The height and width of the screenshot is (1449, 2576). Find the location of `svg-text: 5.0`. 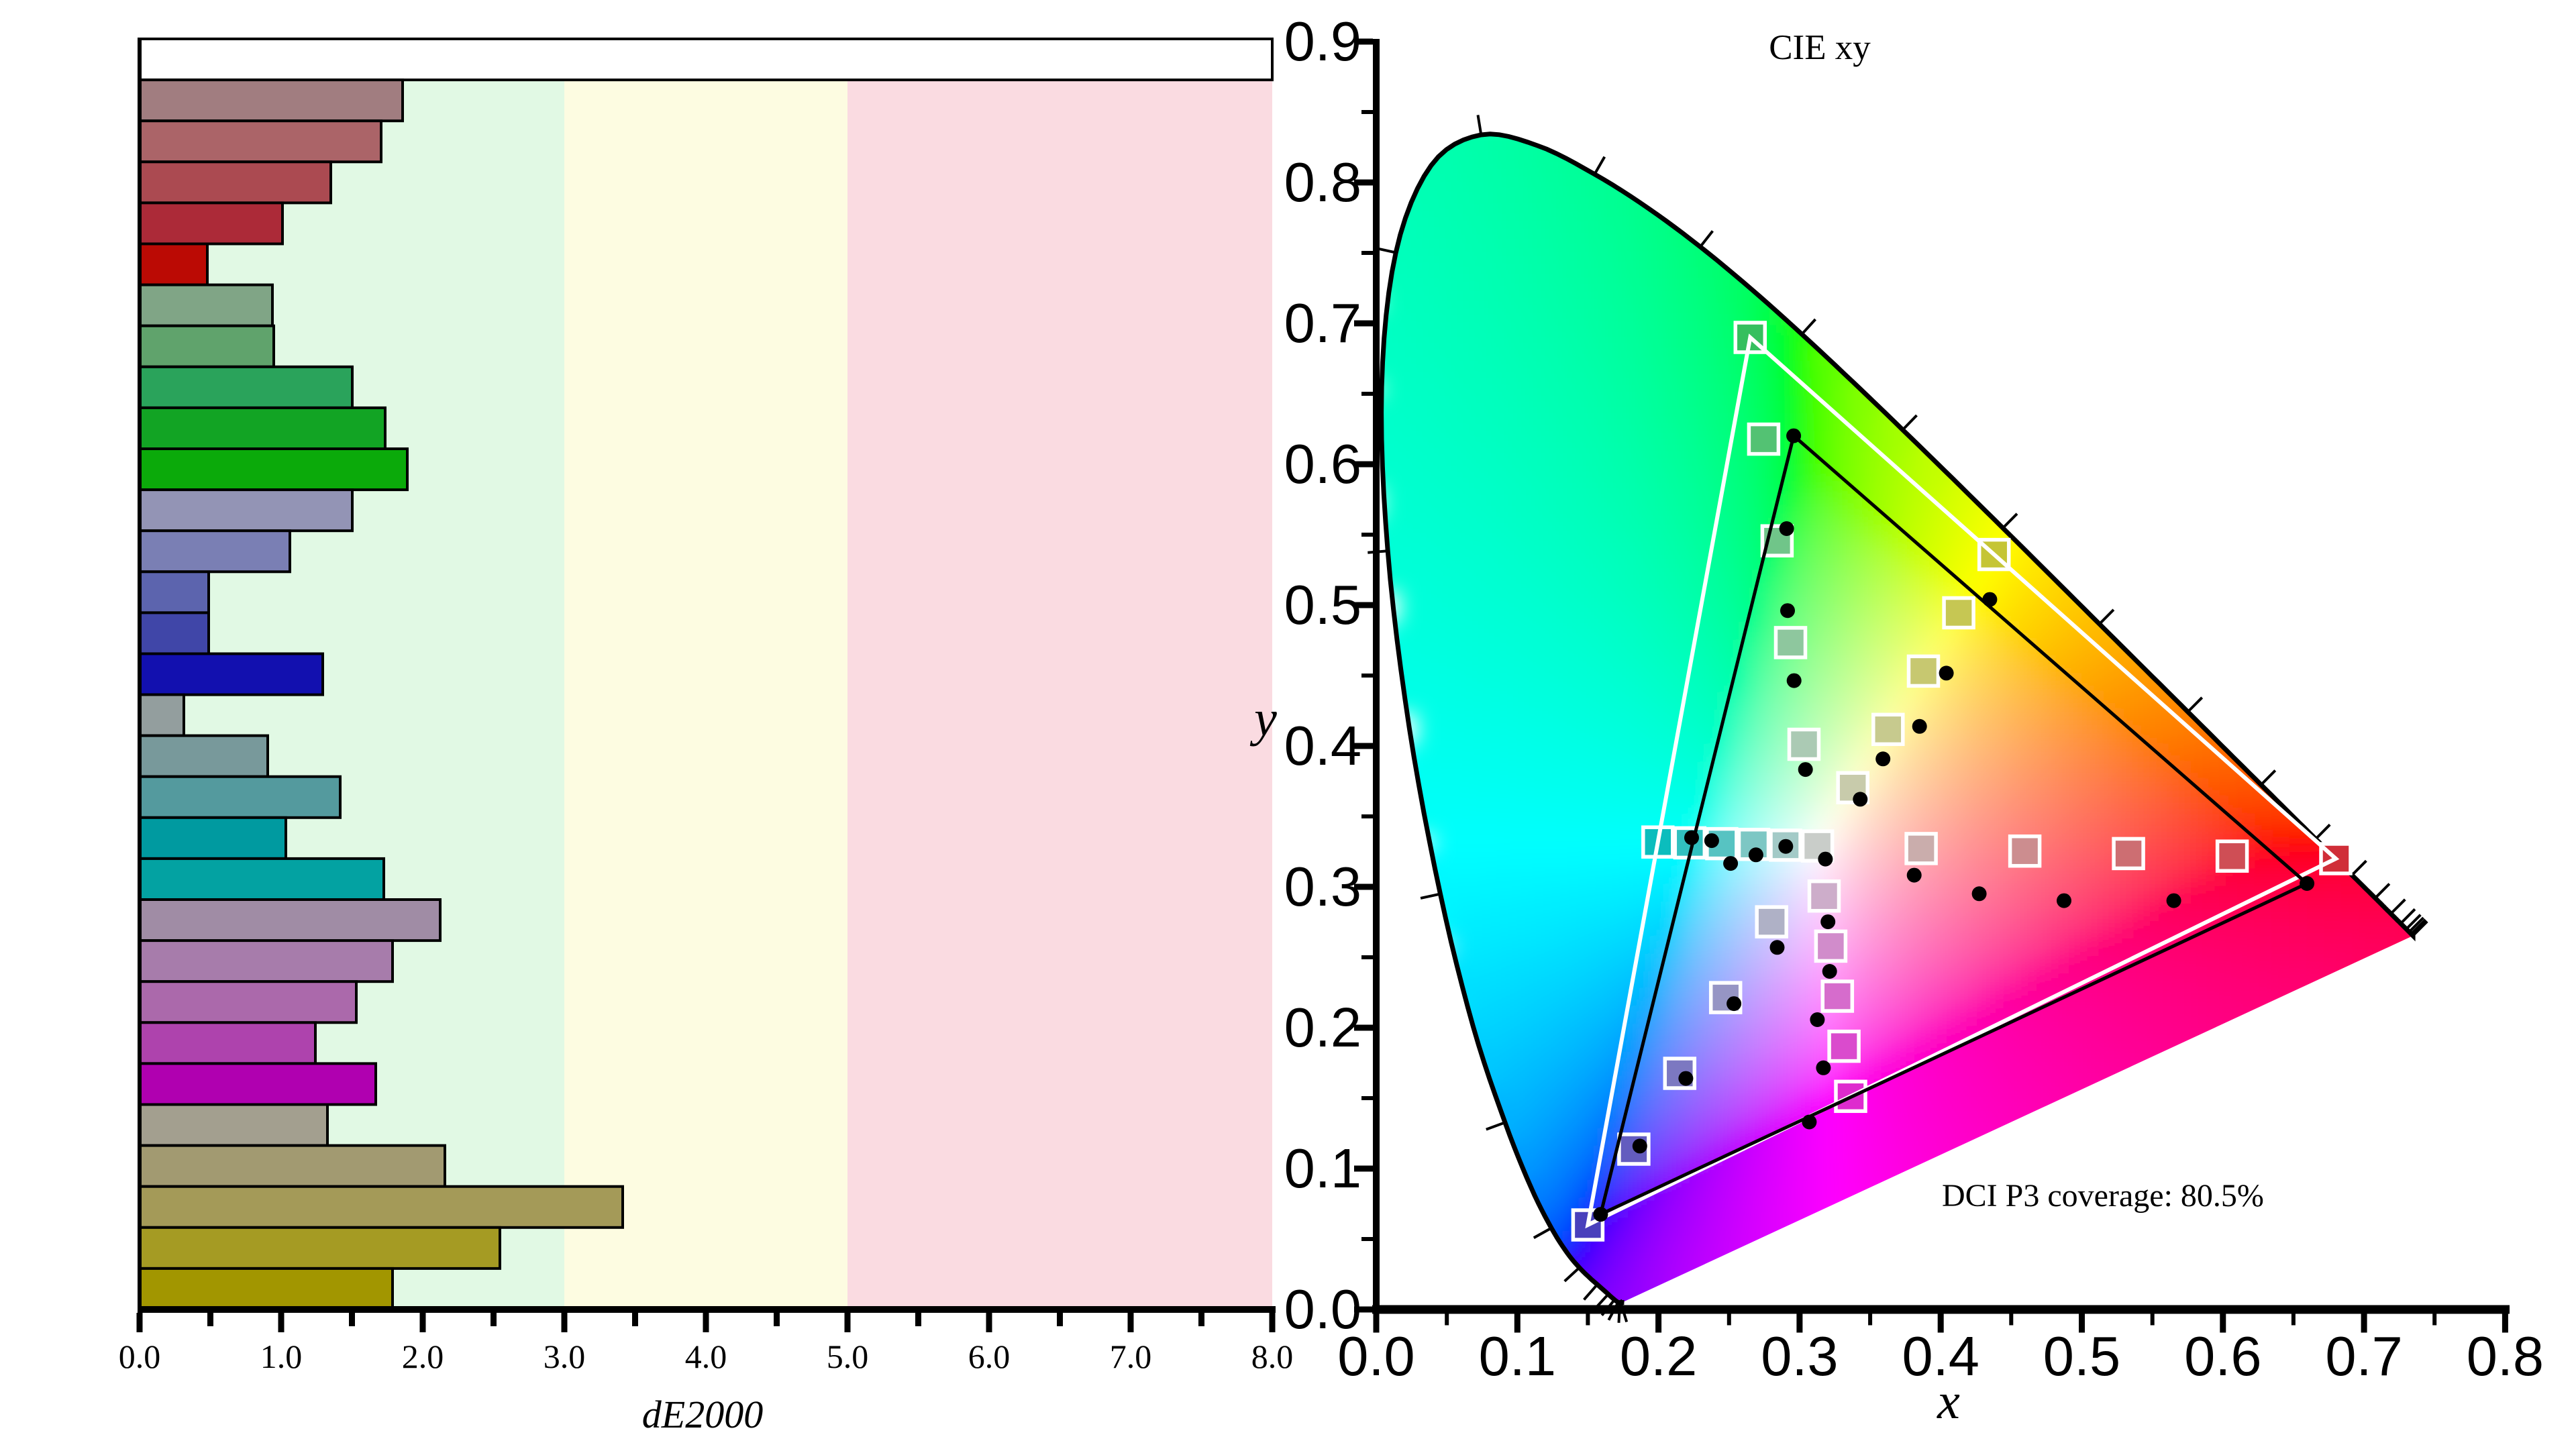

svg-text: 5.0 is located at coordinates (848, 1356).